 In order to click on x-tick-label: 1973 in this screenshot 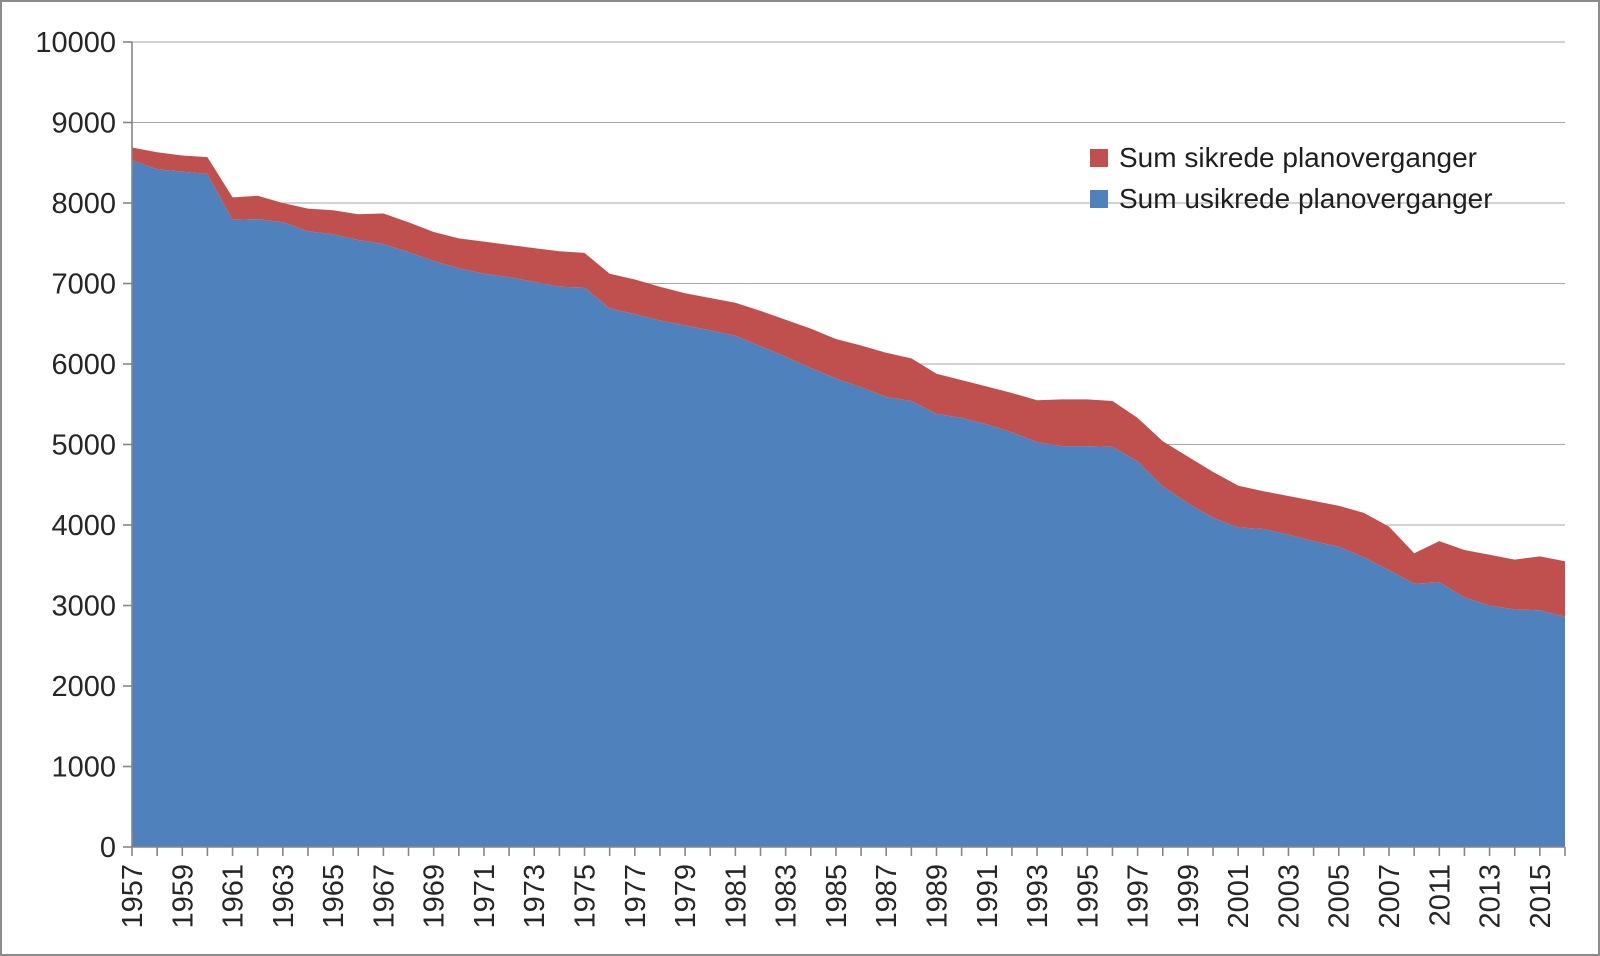, I will do `click(535, 896)`.